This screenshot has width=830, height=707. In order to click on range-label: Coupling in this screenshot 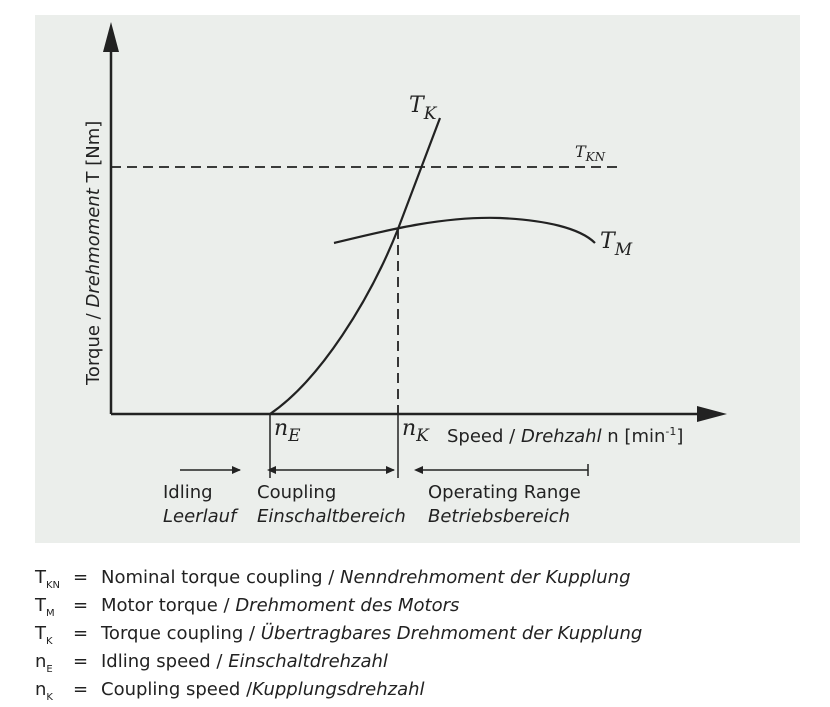, I will do `click(296, 492)`.